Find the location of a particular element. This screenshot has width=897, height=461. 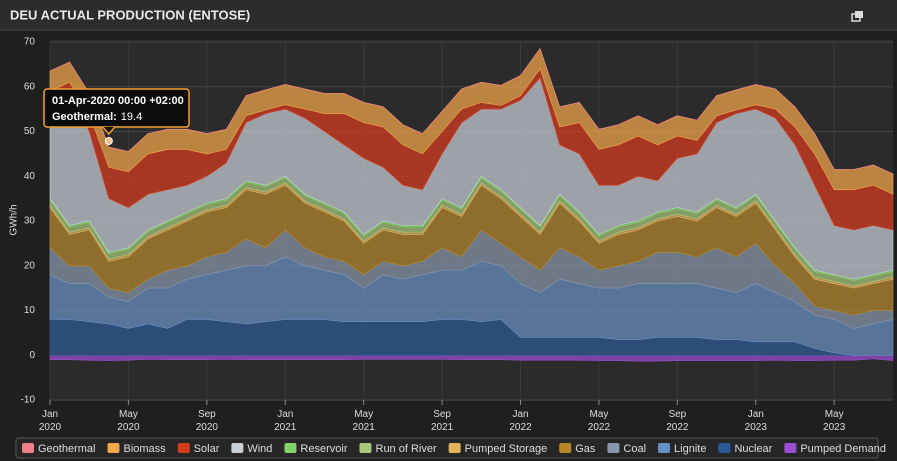

y-tick-label: 40 is located at coordinates (30, 176).